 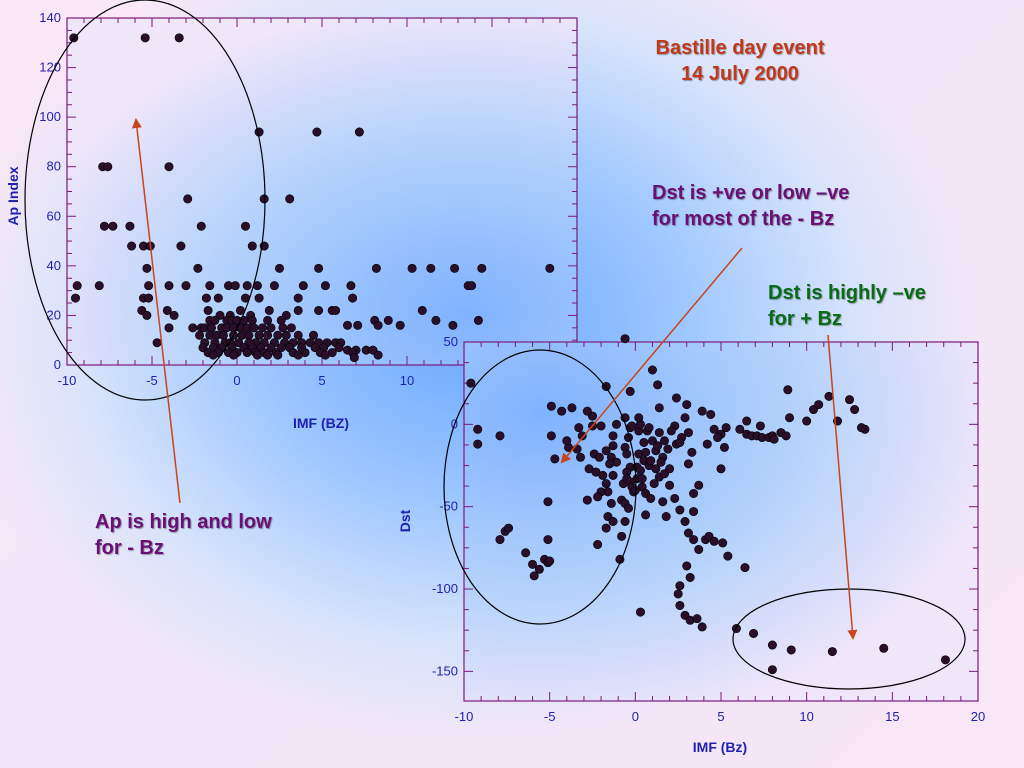 What do you see at coordinates (54, 314) in the screenshot?
I see `ap-y-tick-label: 20` at bounding box center [54, 314].